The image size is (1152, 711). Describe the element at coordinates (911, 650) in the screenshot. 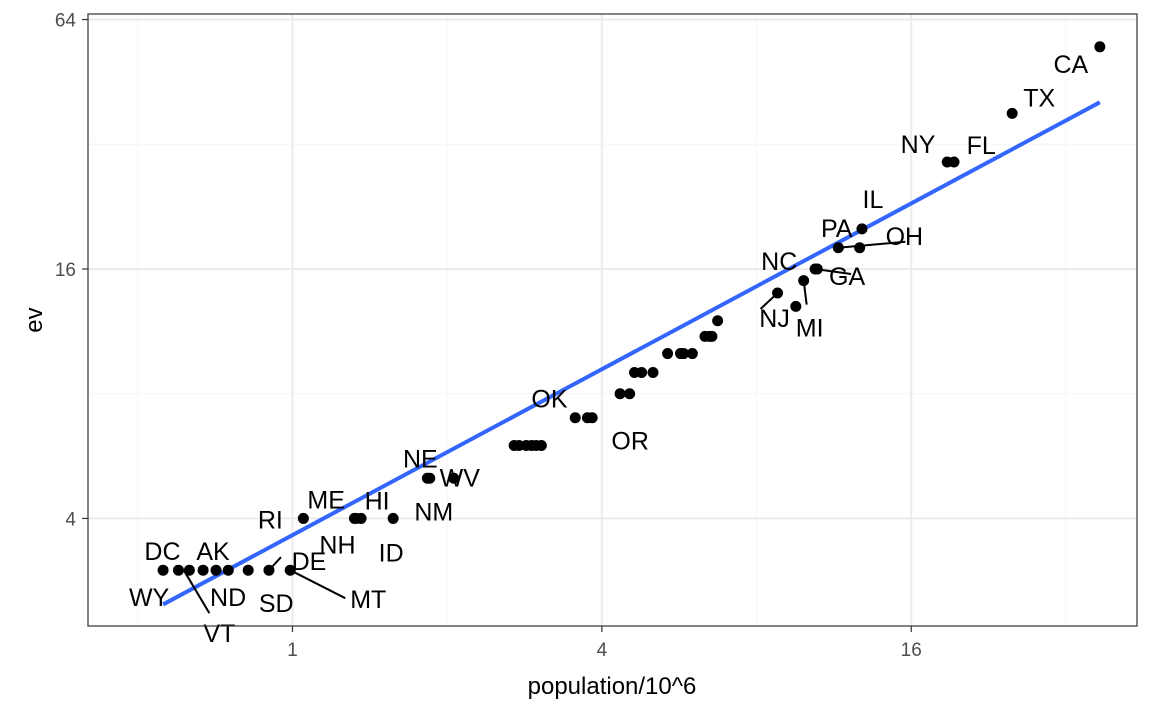

I see `x-tick-label: 16` at that location.